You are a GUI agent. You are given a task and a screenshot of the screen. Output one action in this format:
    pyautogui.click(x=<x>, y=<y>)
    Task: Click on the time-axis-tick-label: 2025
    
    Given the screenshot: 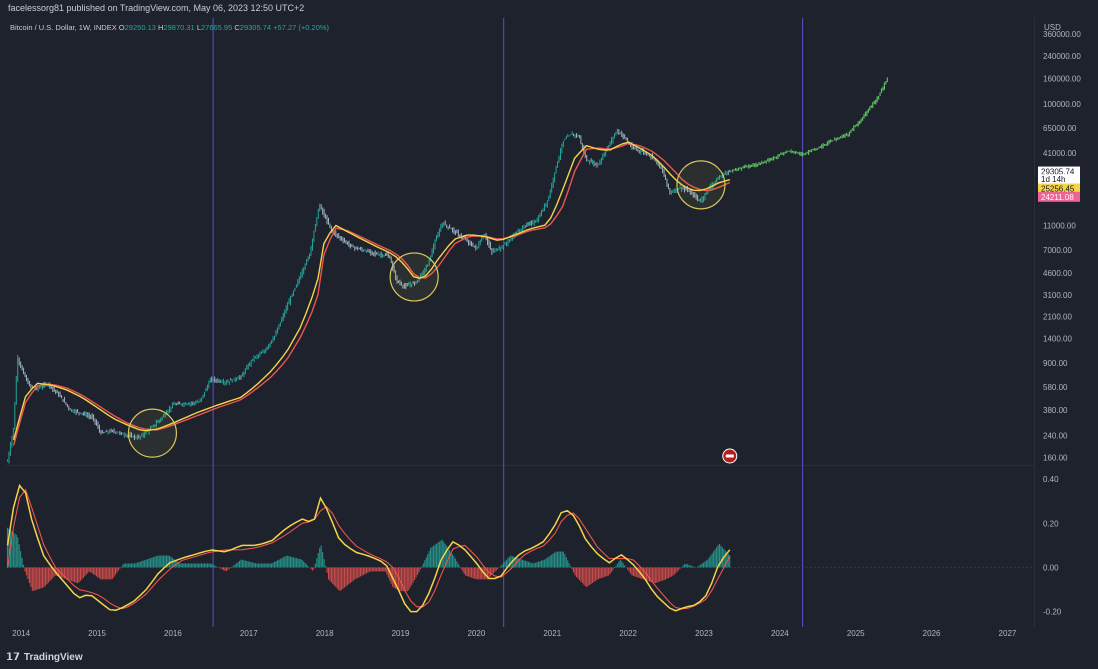 What is the action you would take?
    pyautogui.click(x=856, y=633)
    